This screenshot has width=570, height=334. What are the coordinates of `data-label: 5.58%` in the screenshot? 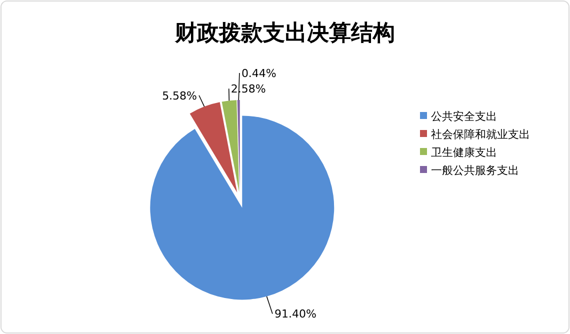 It's located at (180, 95).